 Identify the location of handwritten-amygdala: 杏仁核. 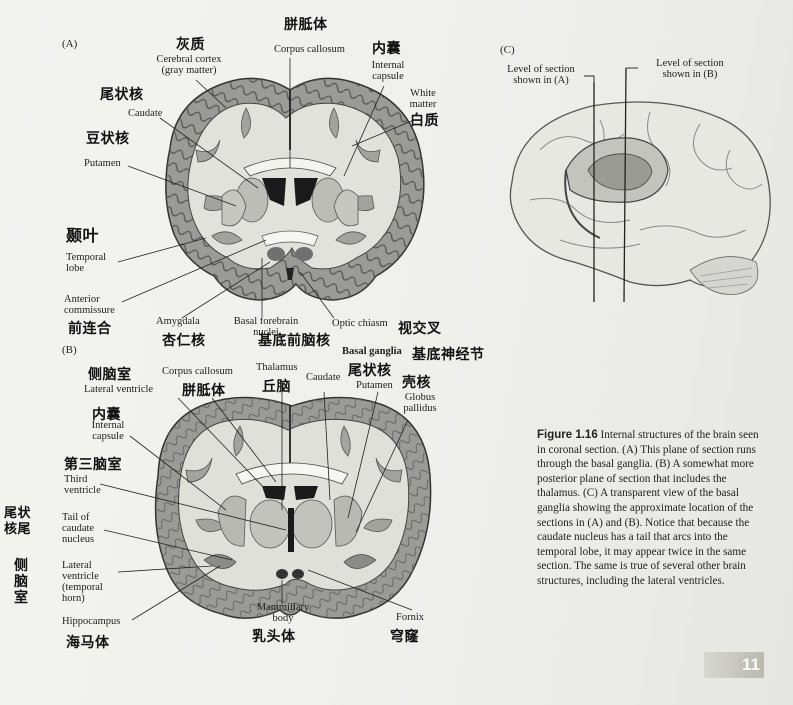
(184, 341).